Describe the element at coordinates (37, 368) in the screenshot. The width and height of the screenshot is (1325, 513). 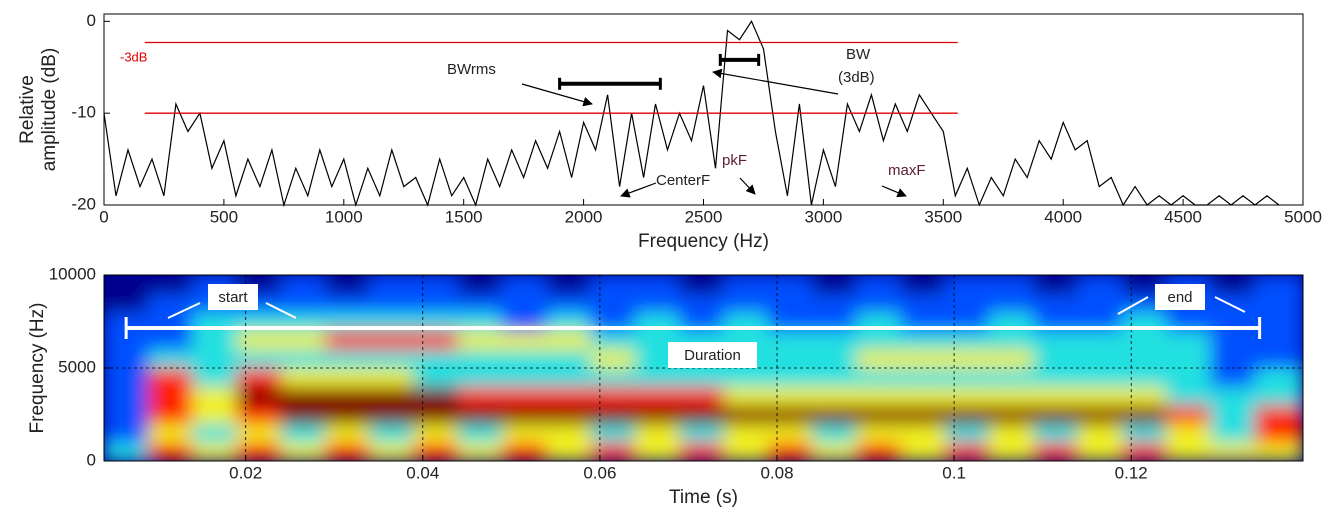
I see `y-axis-label: Frequency (Hz)` at that location.